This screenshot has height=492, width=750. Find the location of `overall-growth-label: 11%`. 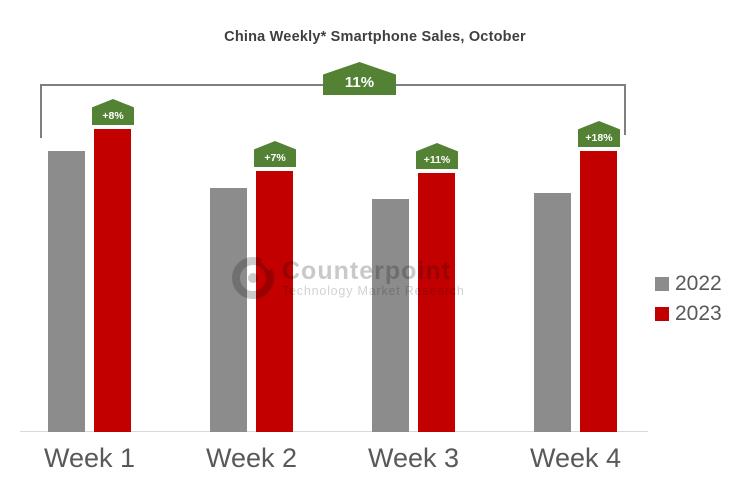

overall-growth-label: 11% is located at coordinates (359, 82).